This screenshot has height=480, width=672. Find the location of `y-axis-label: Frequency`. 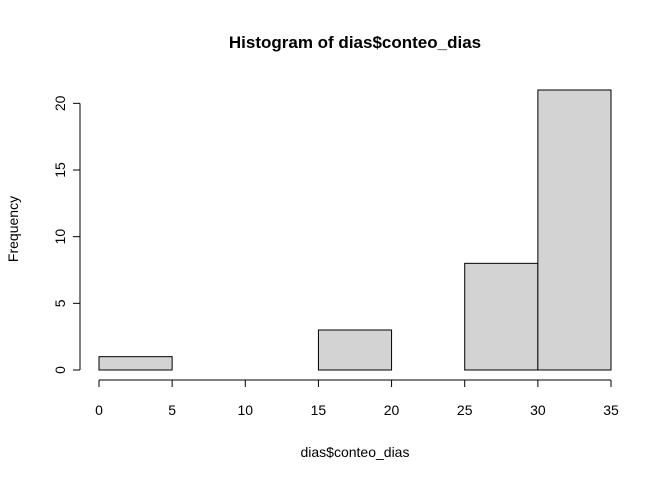

y-axis-label: Frequency is located at coordinates (13, 229).